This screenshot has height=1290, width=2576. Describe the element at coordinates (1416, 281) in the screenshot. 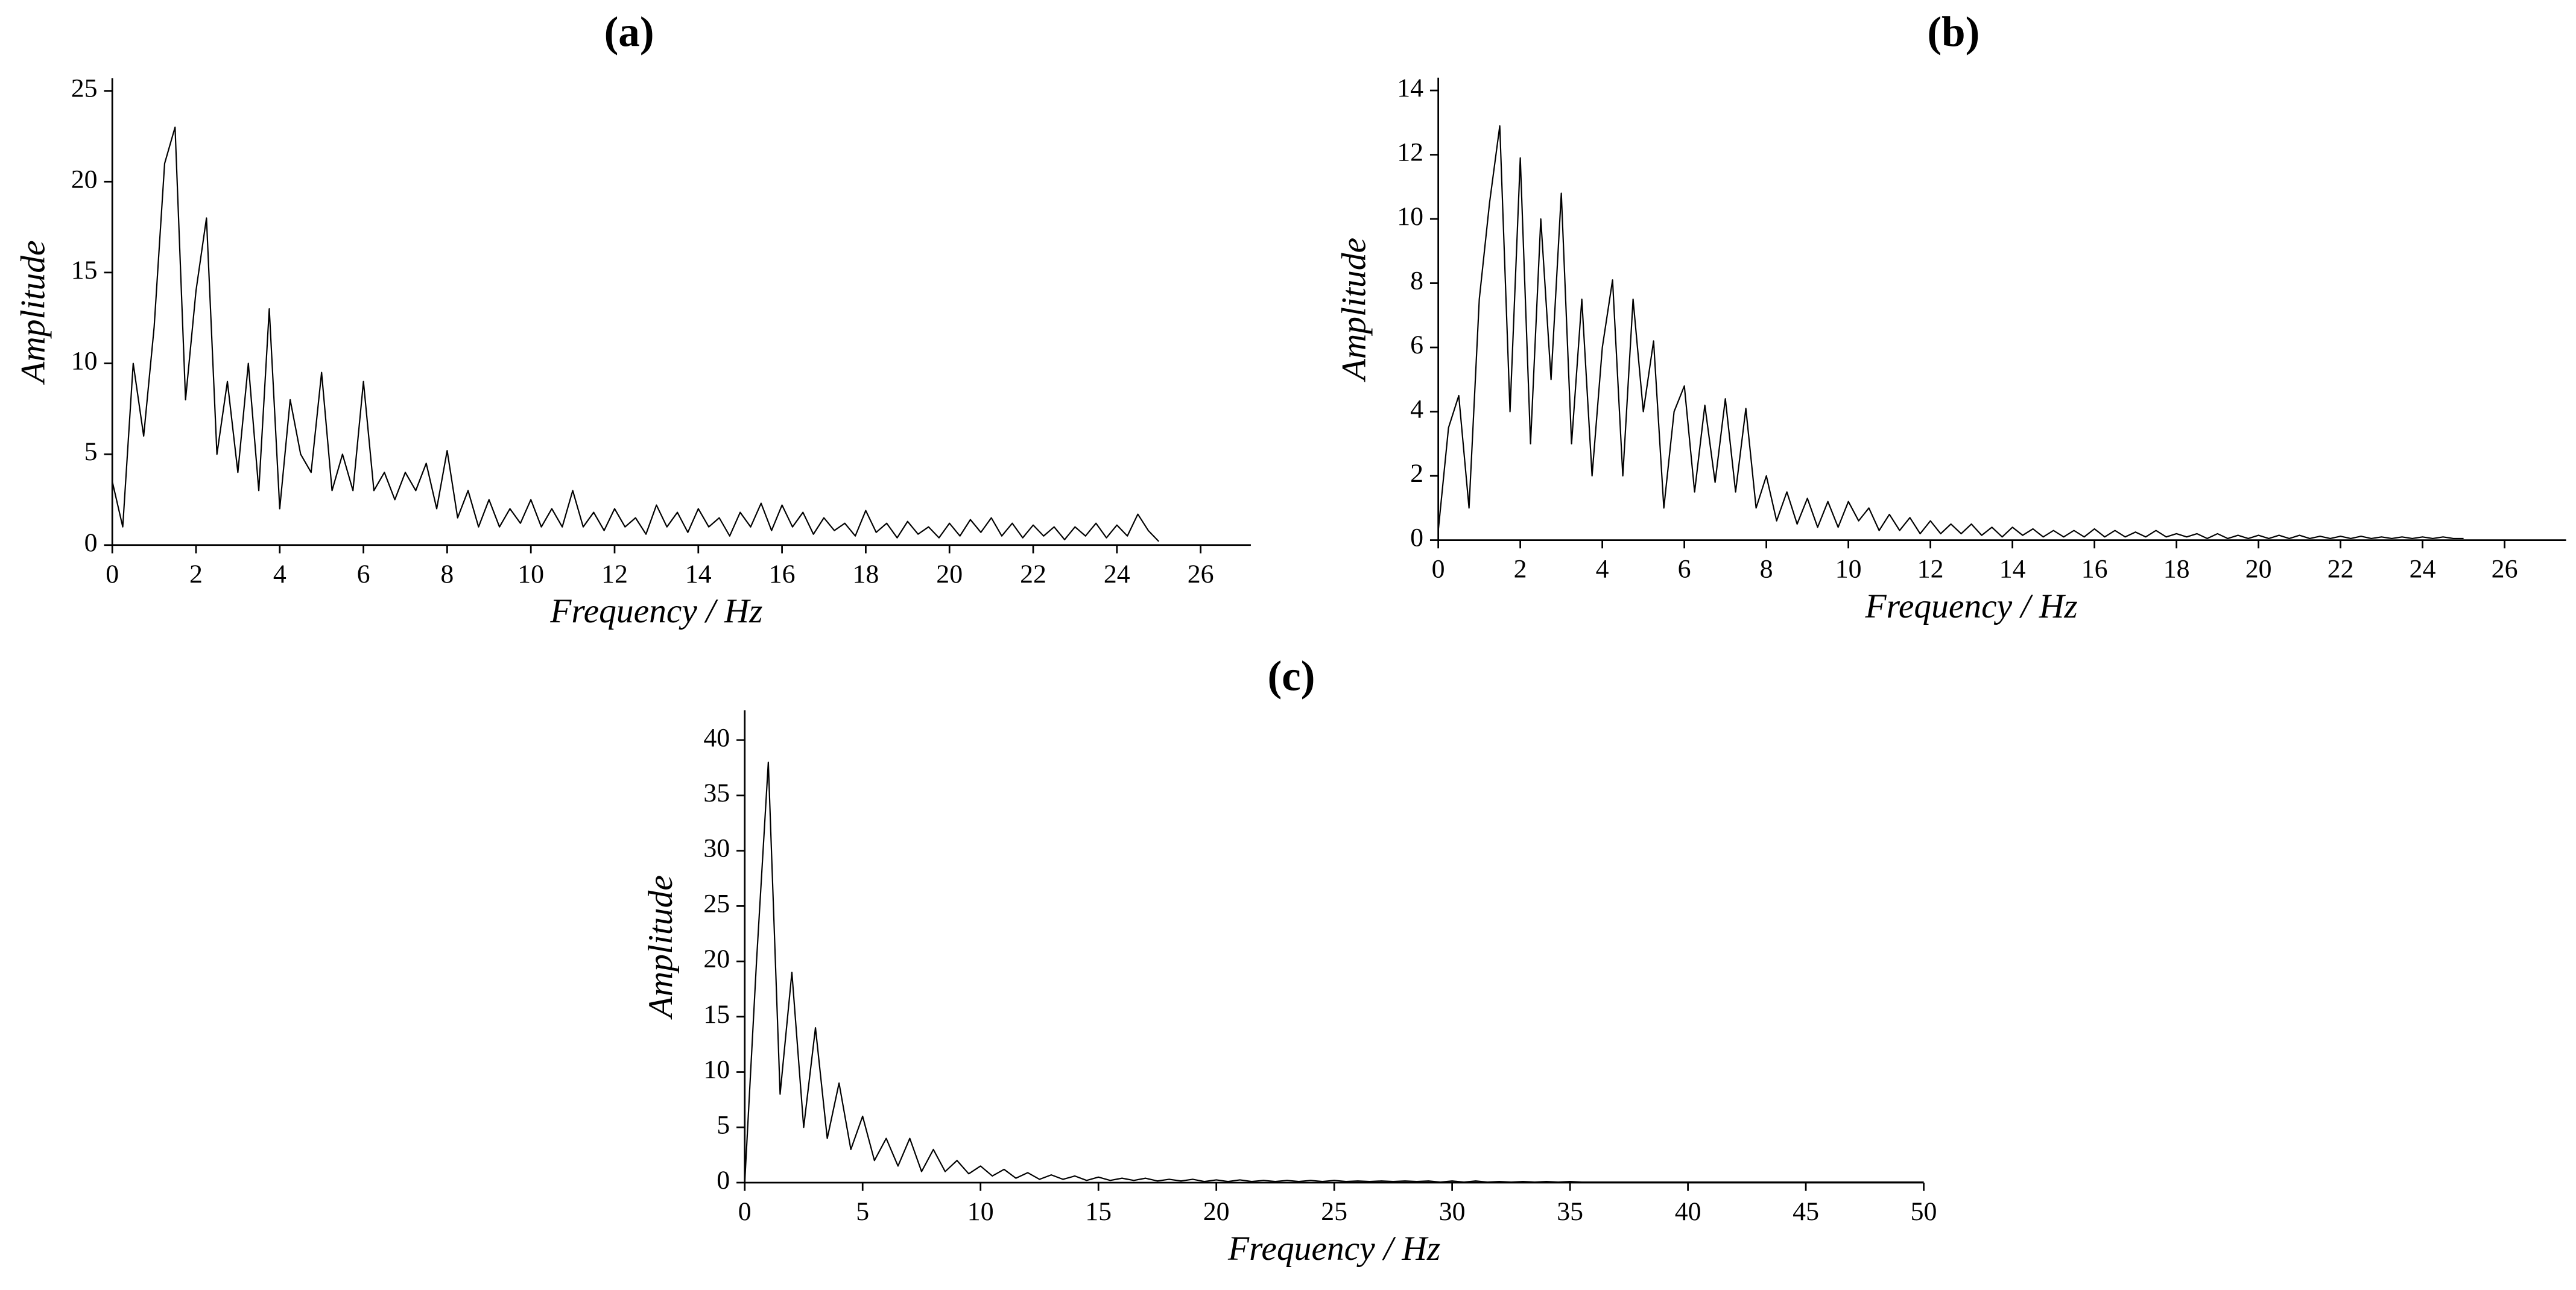

I see `y-tick-label: 8` at that location.